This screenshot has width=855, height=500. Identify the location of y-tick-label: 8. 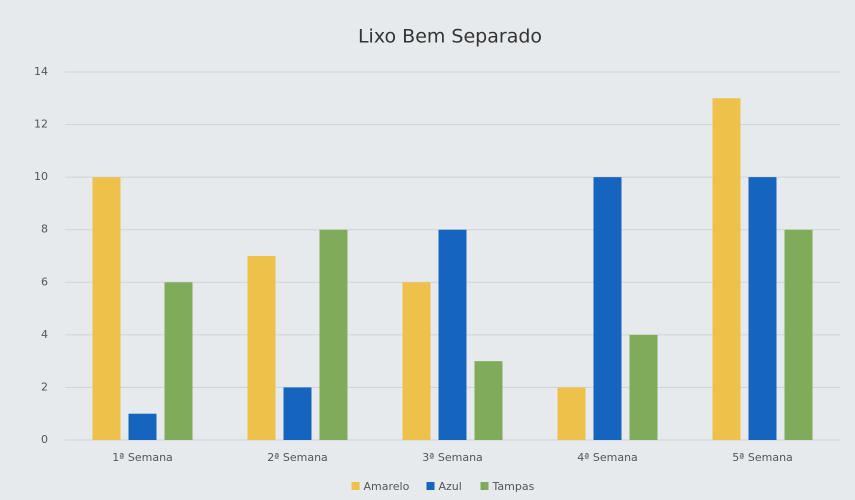
(44, 229).